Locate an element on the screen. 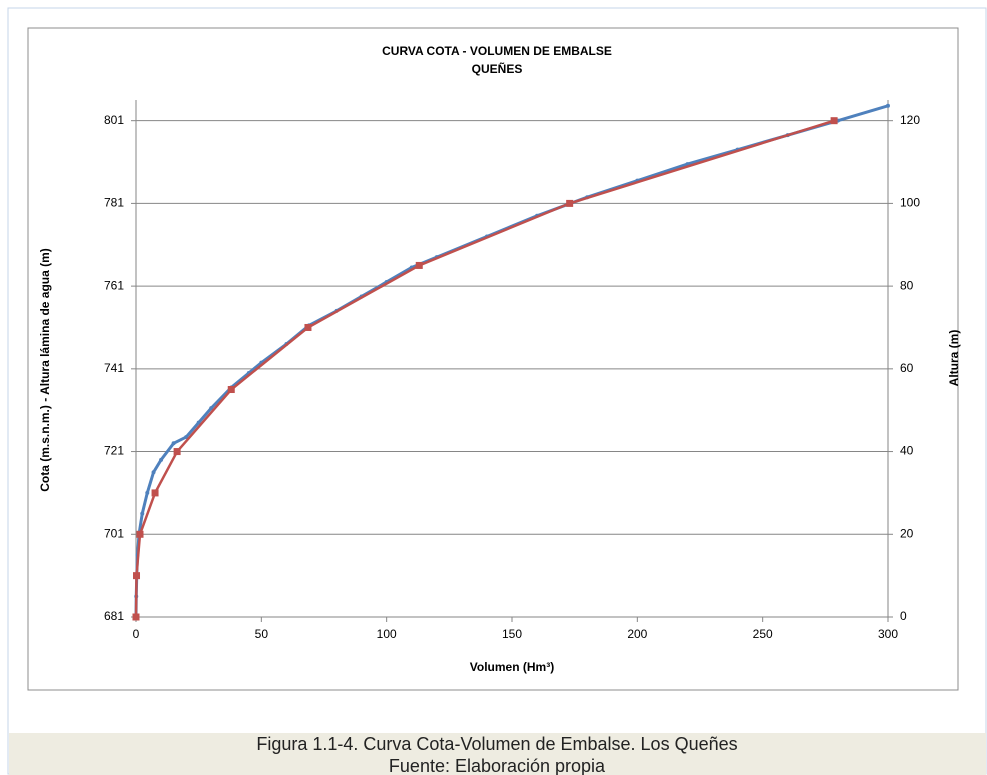 This screenshot has width=987, height=775. x-tick-label: 200 is located at coordinates (637, 634).